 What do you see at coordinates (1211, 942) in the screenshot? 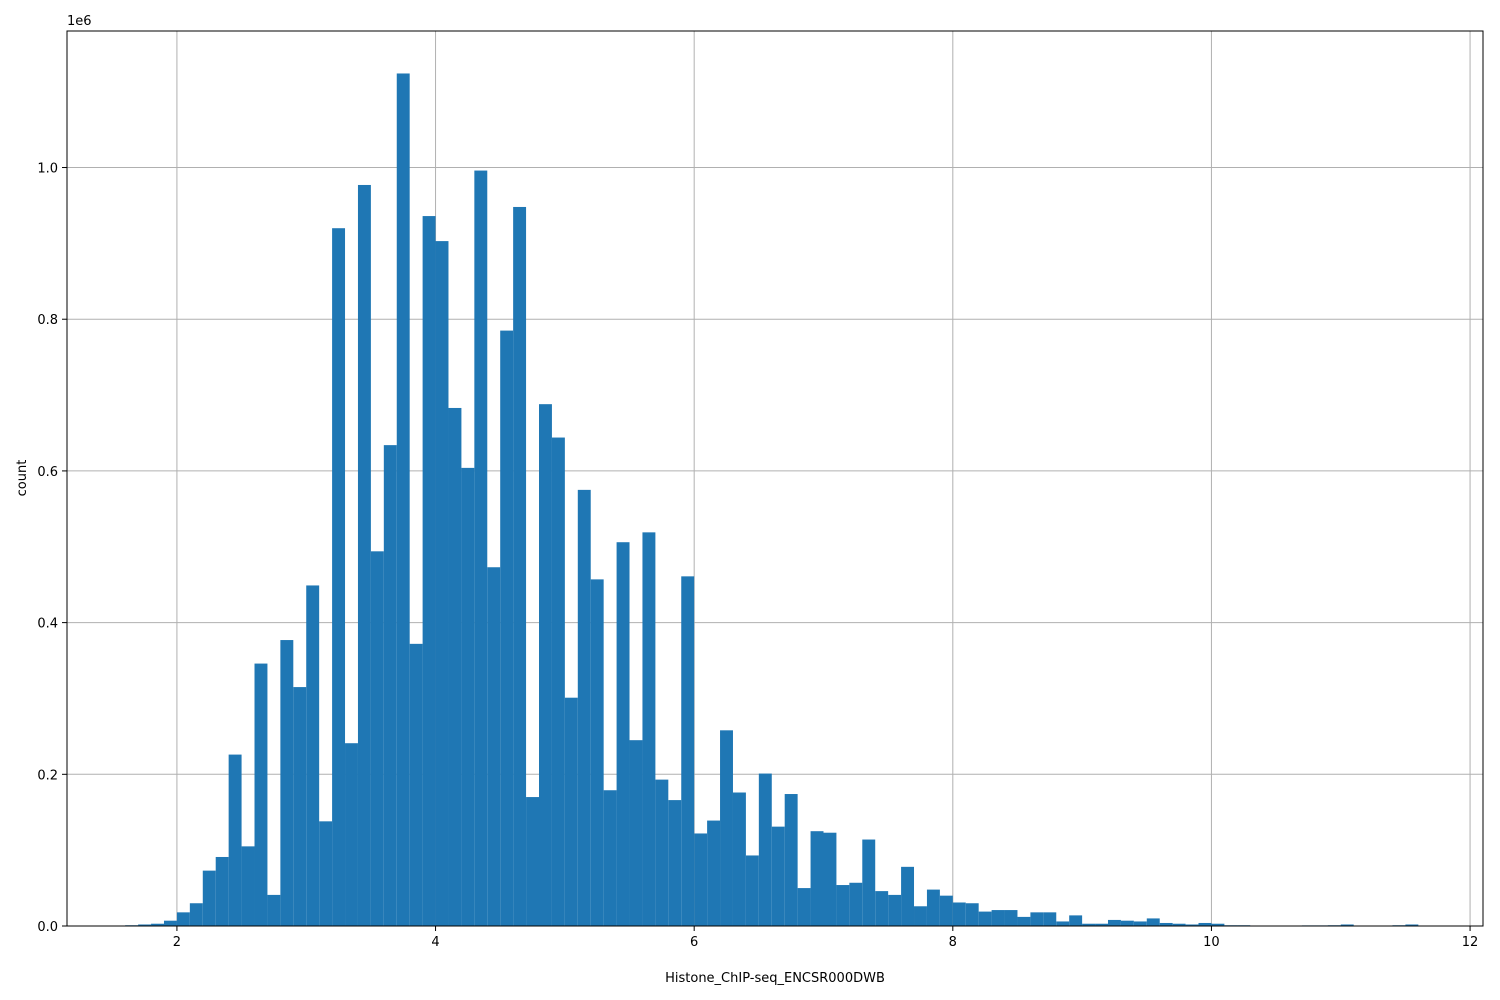
I see `x-tick-label: 10` at bounding box center [1211, 942].